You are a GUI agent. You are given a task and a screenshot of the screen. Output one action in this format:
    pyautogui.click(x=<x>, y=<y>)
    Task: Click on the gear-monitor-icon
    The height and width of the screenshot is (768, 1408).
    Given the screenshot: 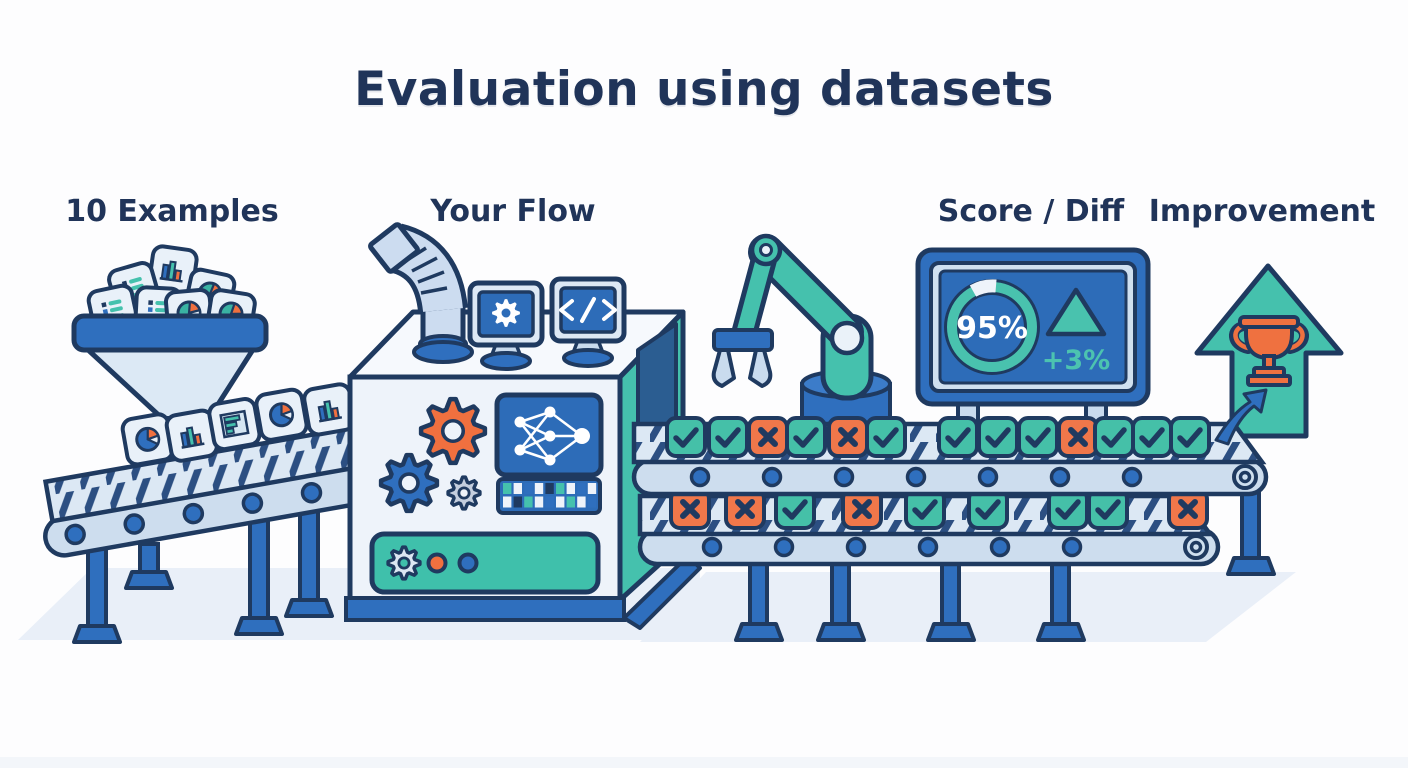 What is the action you would take?
    pyautogui.click(x=506, y=325)
    